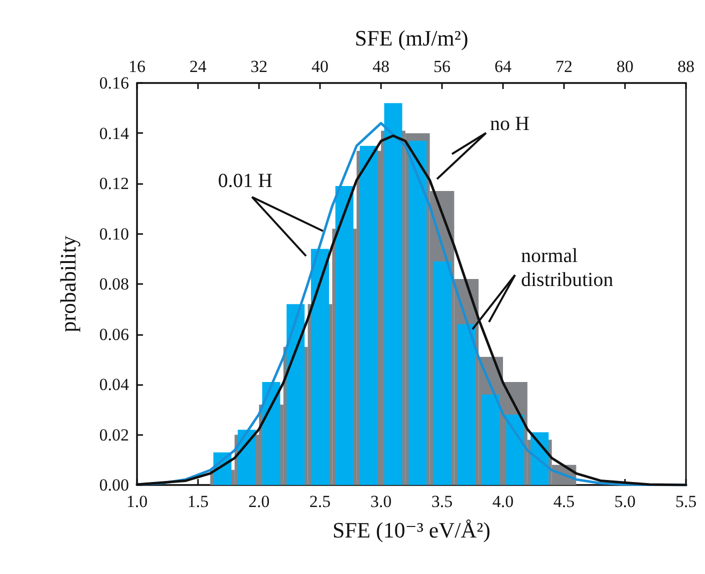 Image resolution: width=705 pixels, height=574 pixels. What do you see at coordinates (114, 384) in the screenshot?
I see `y-tick-label: 0.04` at bounding box center [114, 384].